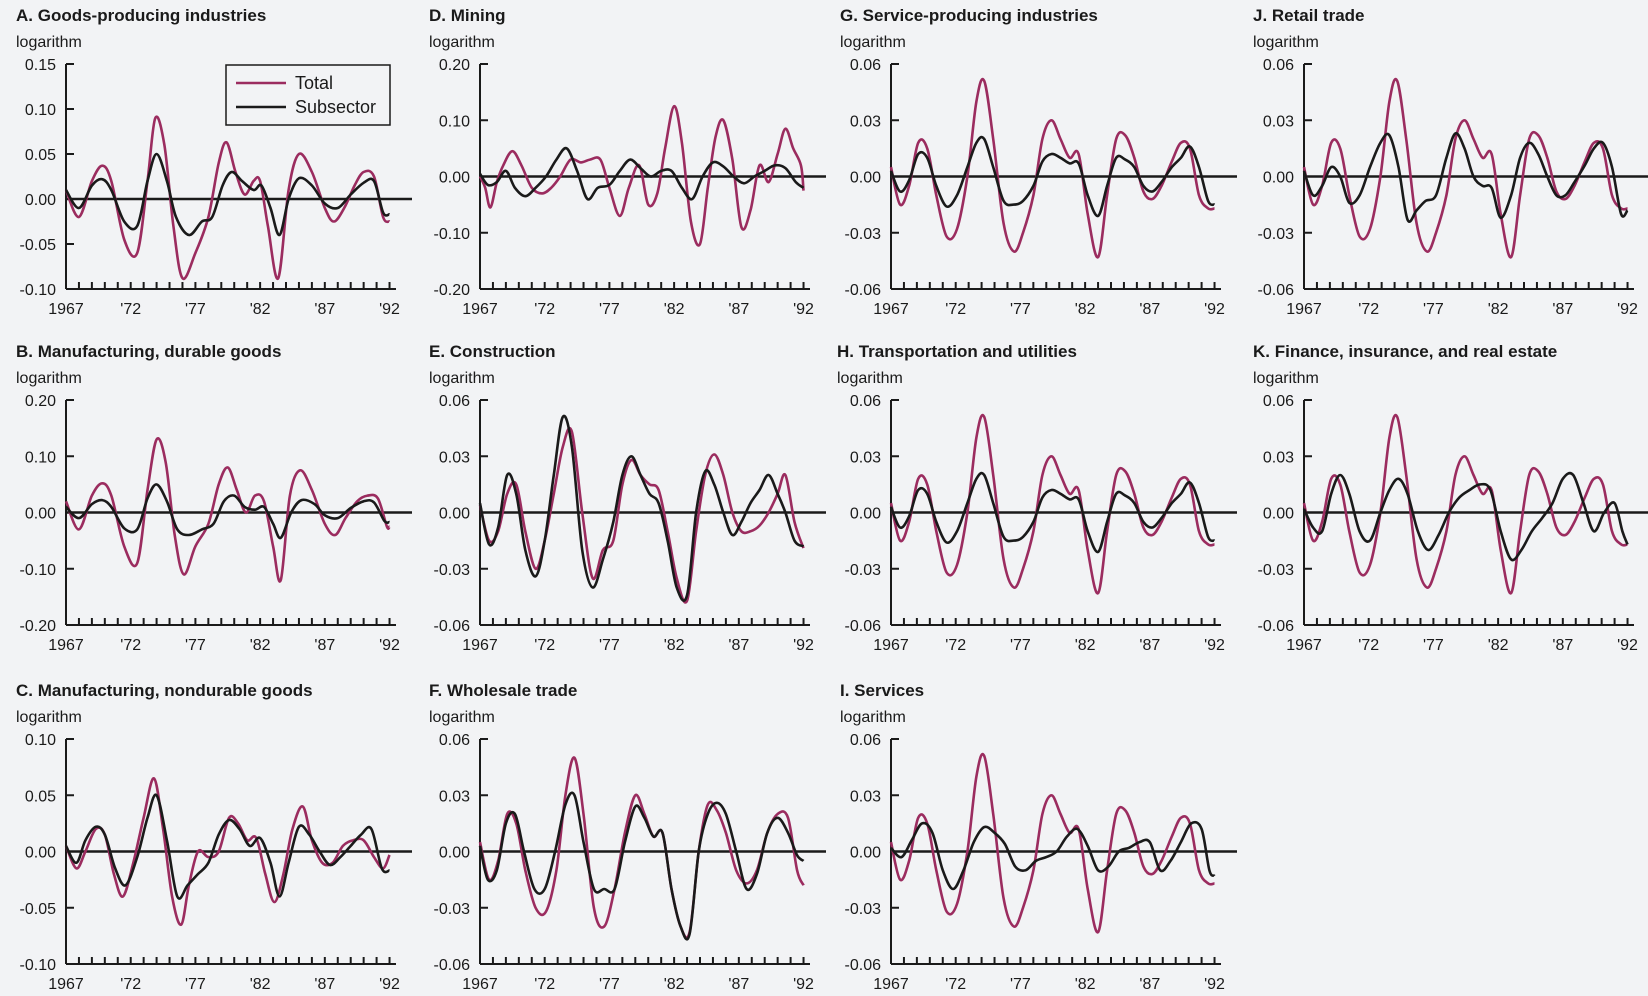  I want to click on panel-title: K. Finance, insurance, and real estate, so click(1405, 351).